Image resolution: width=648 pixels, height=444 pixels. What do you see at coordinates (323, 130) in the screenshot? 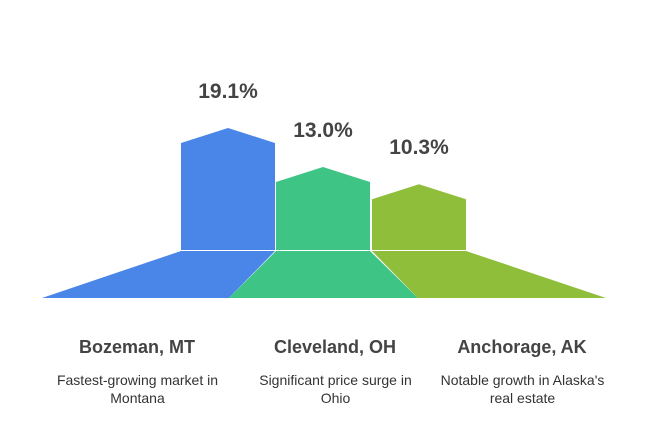
I see `value-label: 13.0%` at bounding box center [323, 130].